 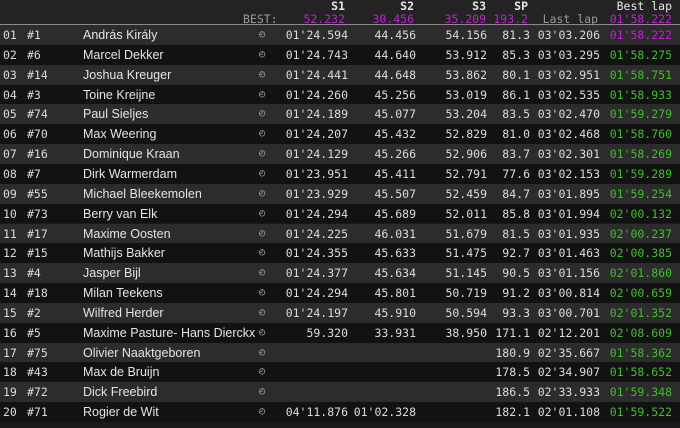 I want to click on car-number: #72, so click(x=37, y=392).